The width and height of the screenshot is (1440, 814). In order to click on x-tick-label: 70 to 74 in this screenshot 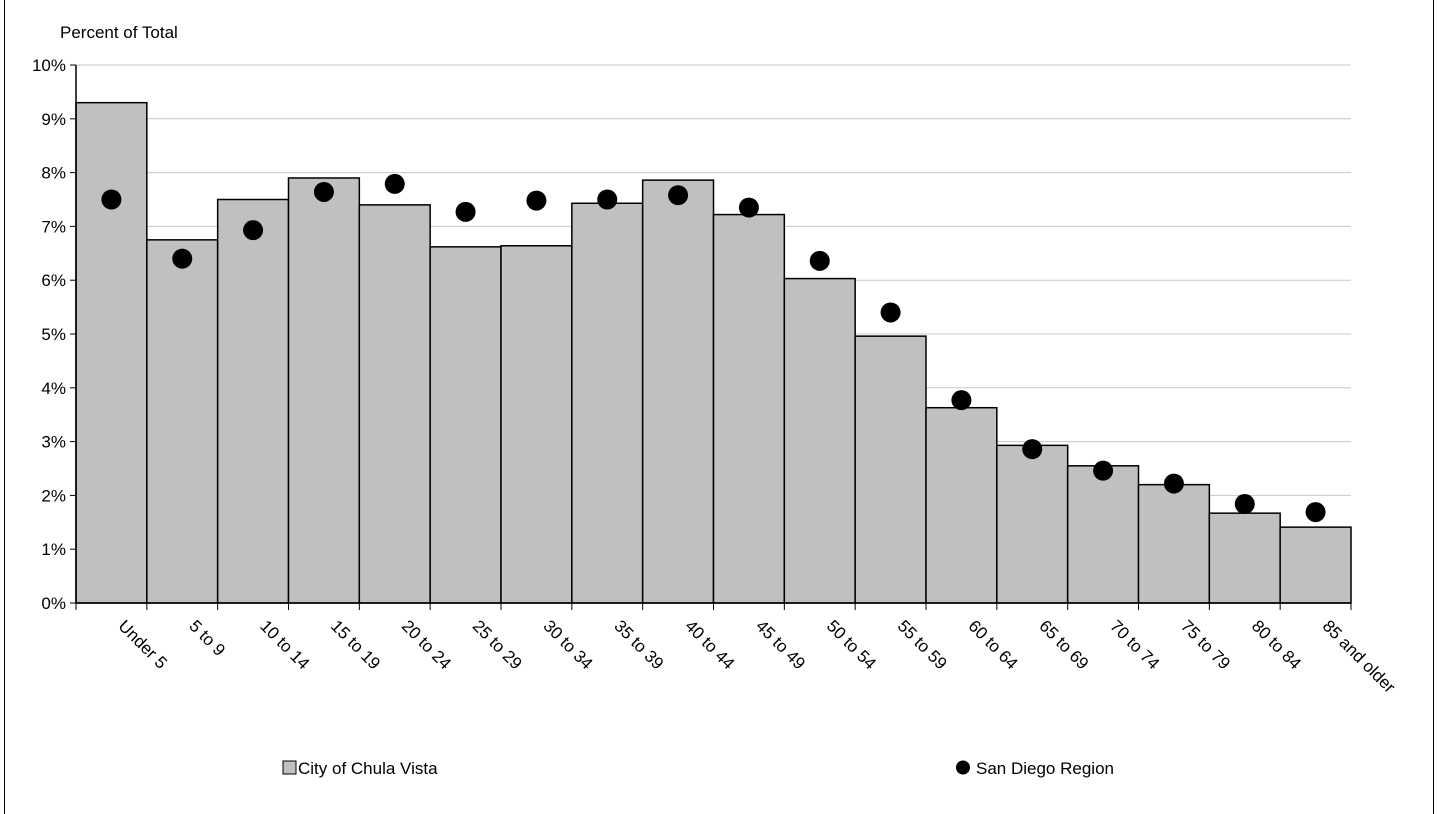, I will do `click(1134, 644)`.